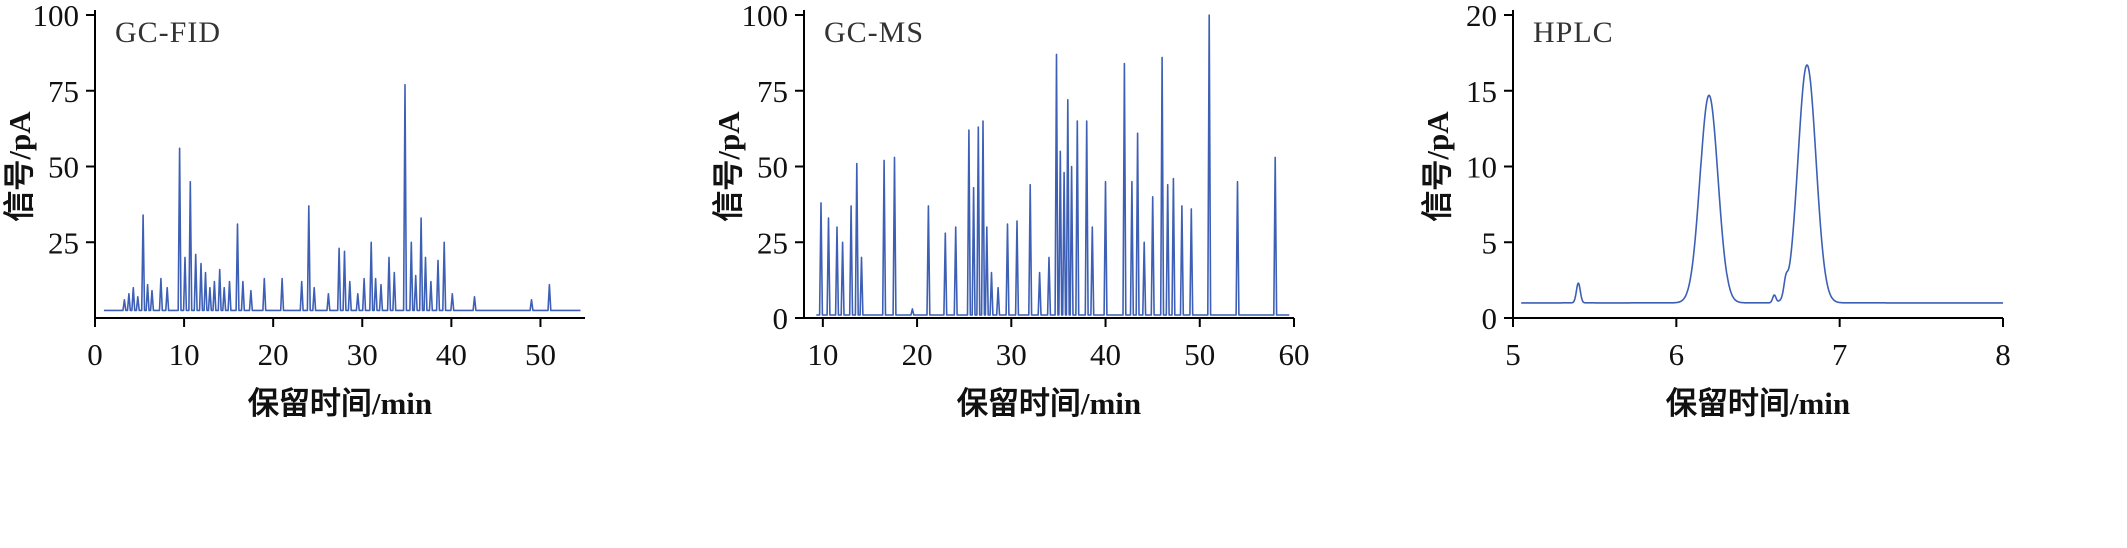 This screenshot has height=548, width=2127. What do you see at coordinates (168, 32) in the screenshot?
I see `svg-text: GC-FID` at bounding box center [168, 32].